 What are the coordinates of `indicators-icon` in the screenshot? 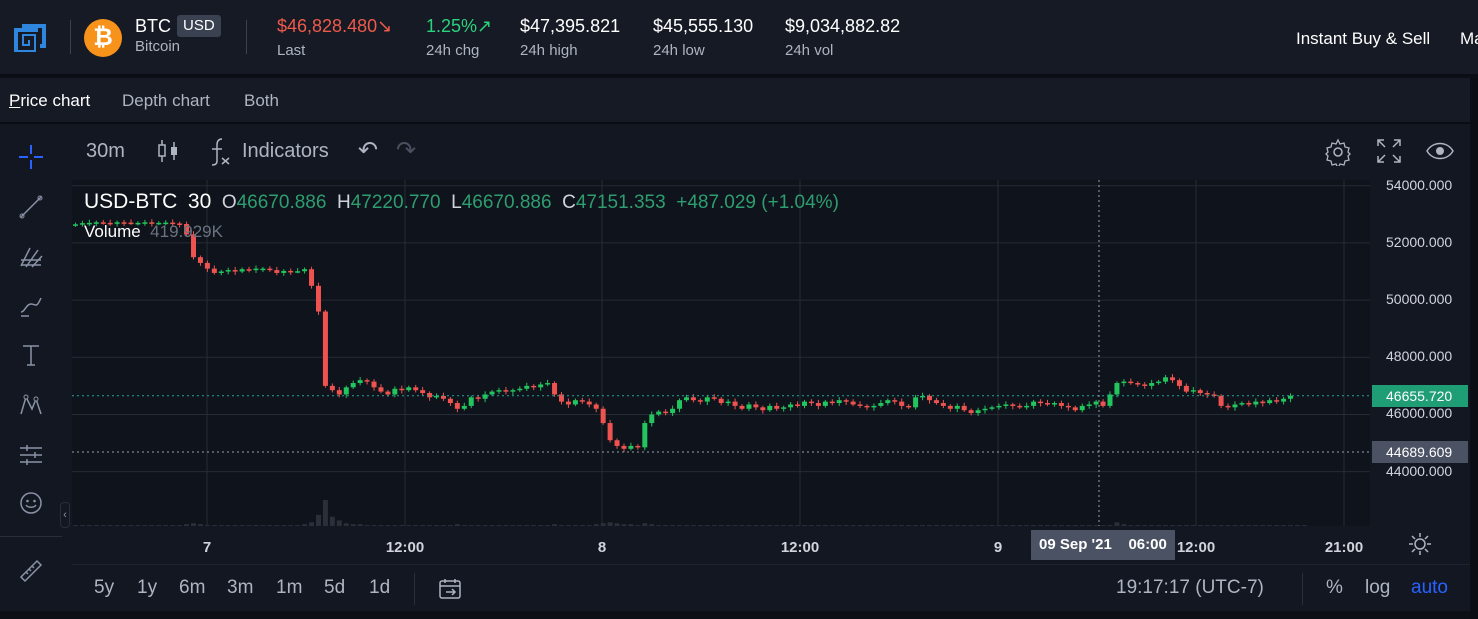 It's located at (220, 153).